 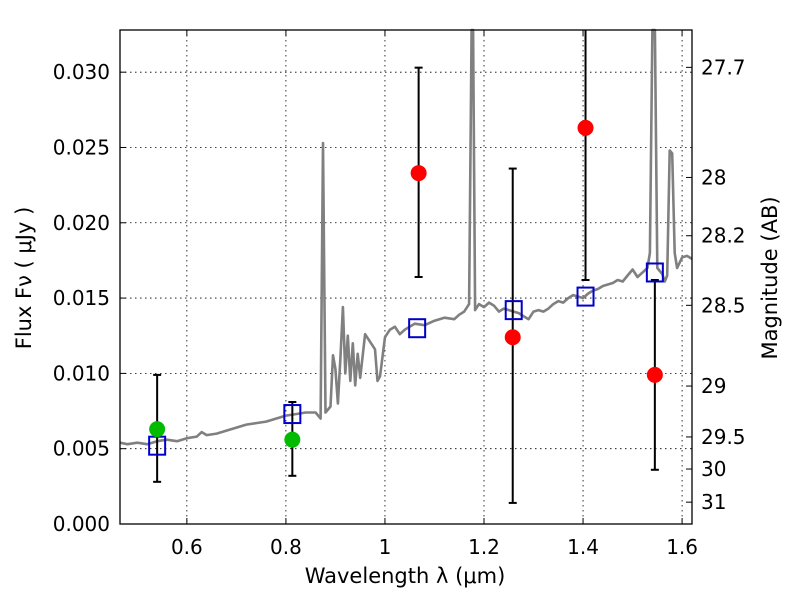 What do you see at coordinates (81, 449) in the screenshot?
I see `y-tick-label: 0.005` at bounding box center [81, 449].